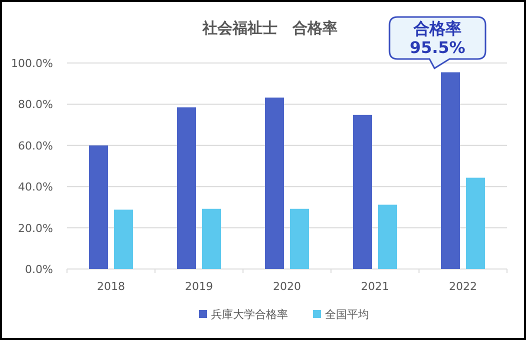 The width and height of the screenshot is (526, 340). What do you see at coordinates (35, 187) in the screenshot?
I see `y-tick-label: 40.0%` at bounding box center [35, 187].